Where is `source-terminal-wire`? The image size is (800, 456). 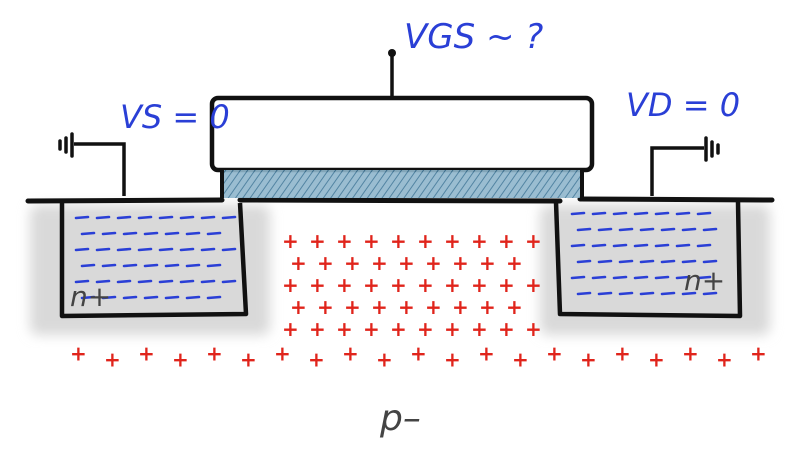
source-terminal-wire is located at coordinates (100, 169).